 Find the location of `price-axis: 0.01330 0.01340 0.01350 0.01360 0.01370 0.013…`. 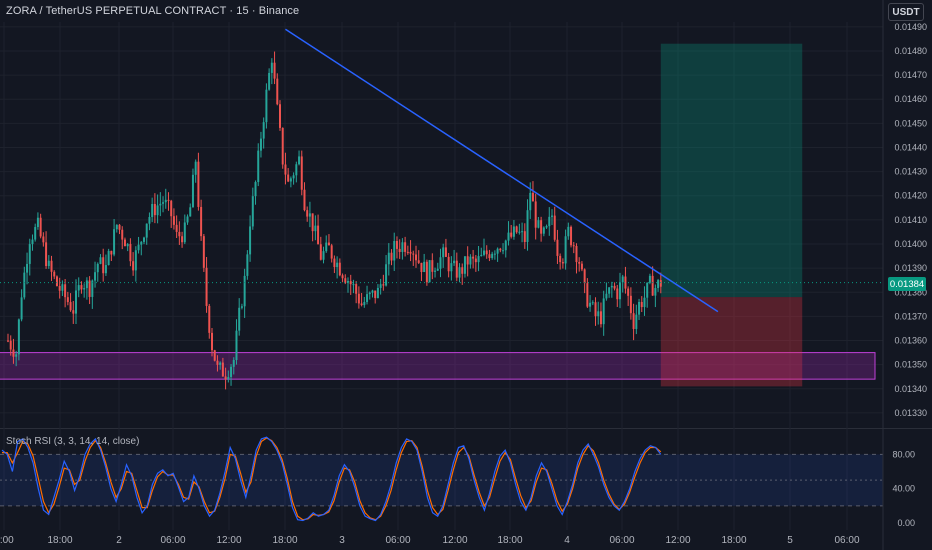

price-axis: 0.01330 0.01340 0.01350 0.01360 0.01370 0.013… is located at coordinates (904, 275).